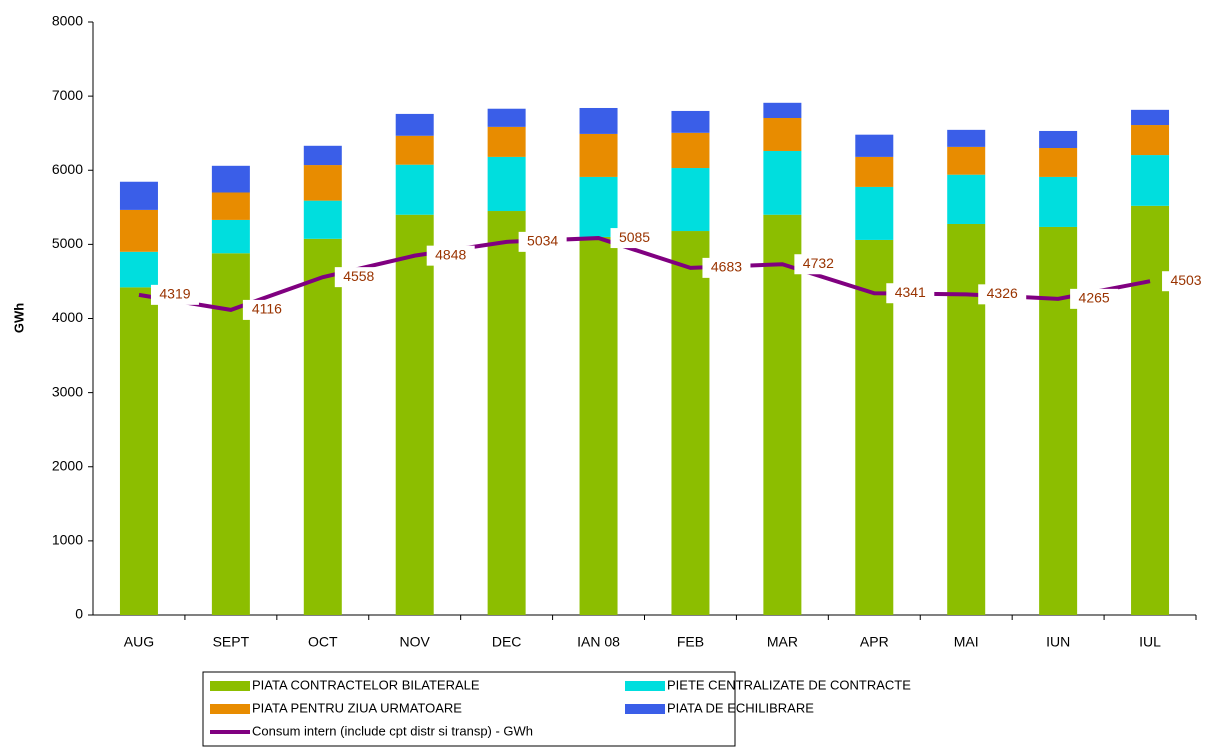 Image resolution: width=1216 pixels, height=749 pixels. Describe the element at coordinates (67, 317) in the screenshot. I see `y-tick-label: 4000` at that location.